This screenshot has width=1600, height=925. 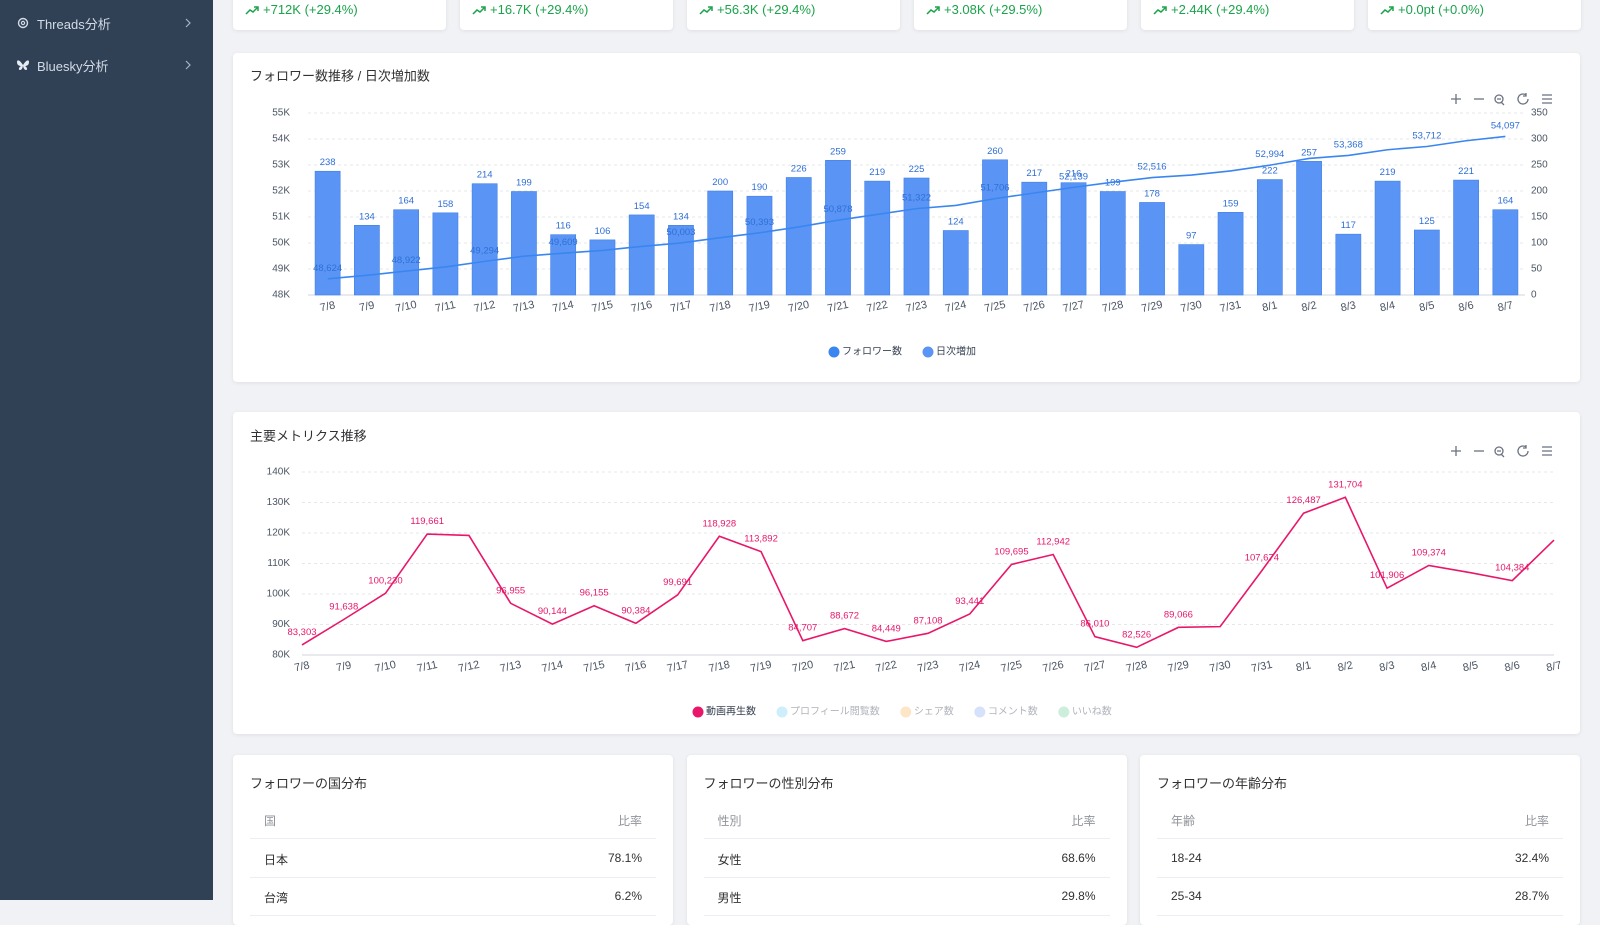 What do you see at coordinates (405, 307) in the screenshot?
I see `x-tick-label: 7/10` at bounding box center [405, 307].